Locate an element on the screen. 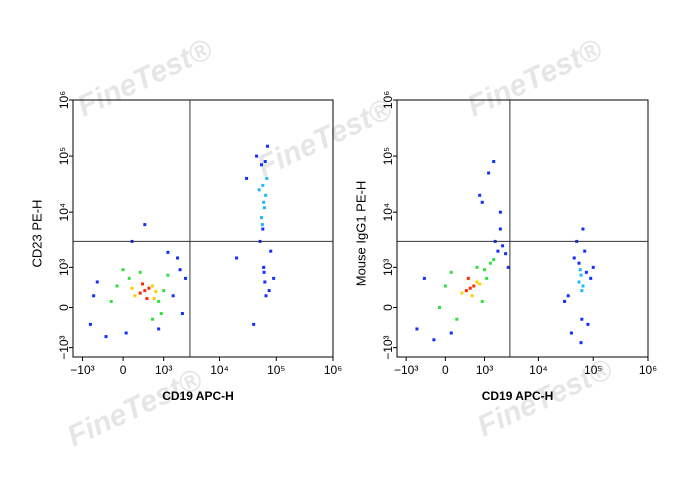  y-tick-label: 10³ is located at coordinates (388, 267).